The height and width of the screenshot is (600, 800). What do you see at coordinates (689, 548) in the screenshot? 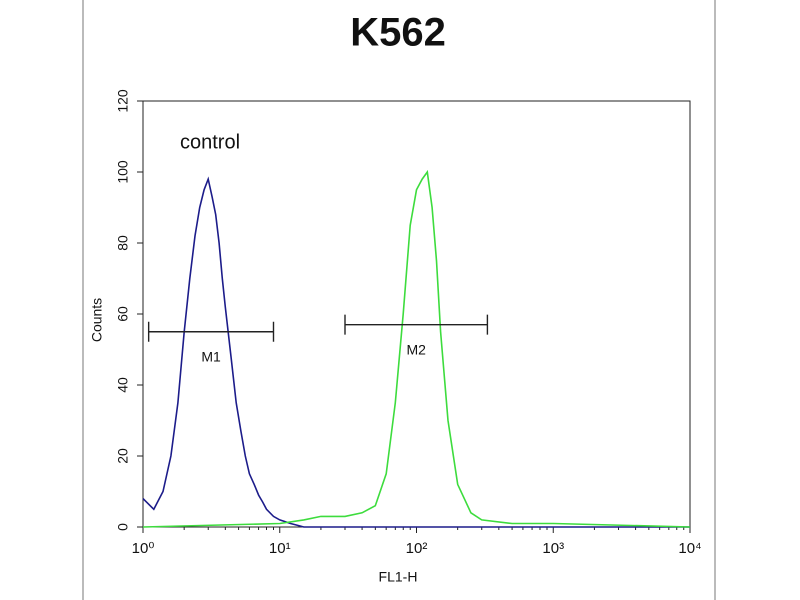
I see `x-tick-label: 10⁴` at bounding box center [689, 548].